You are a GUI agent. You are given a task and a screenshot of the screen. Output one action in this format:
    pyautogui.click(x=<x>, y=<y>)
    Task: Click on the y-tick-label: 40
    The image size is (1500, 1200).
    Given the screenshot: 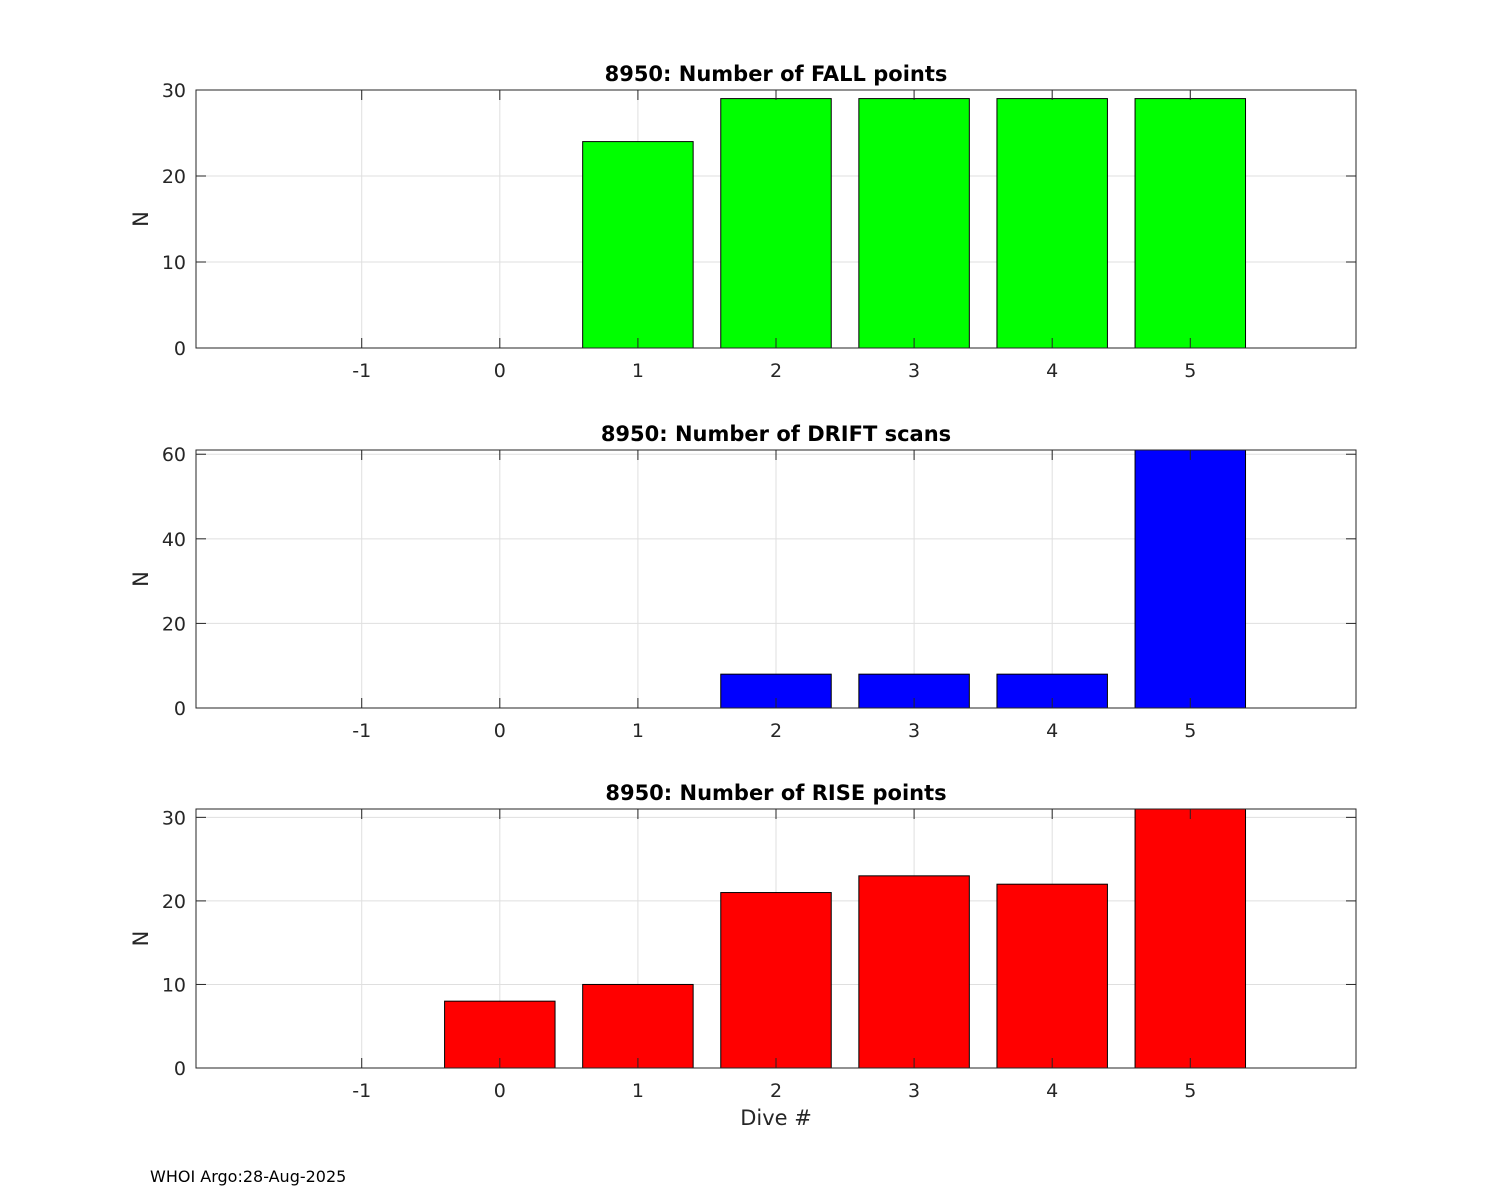 What is the action you would take?
    pyautogui.click(x=174, y=540)
    